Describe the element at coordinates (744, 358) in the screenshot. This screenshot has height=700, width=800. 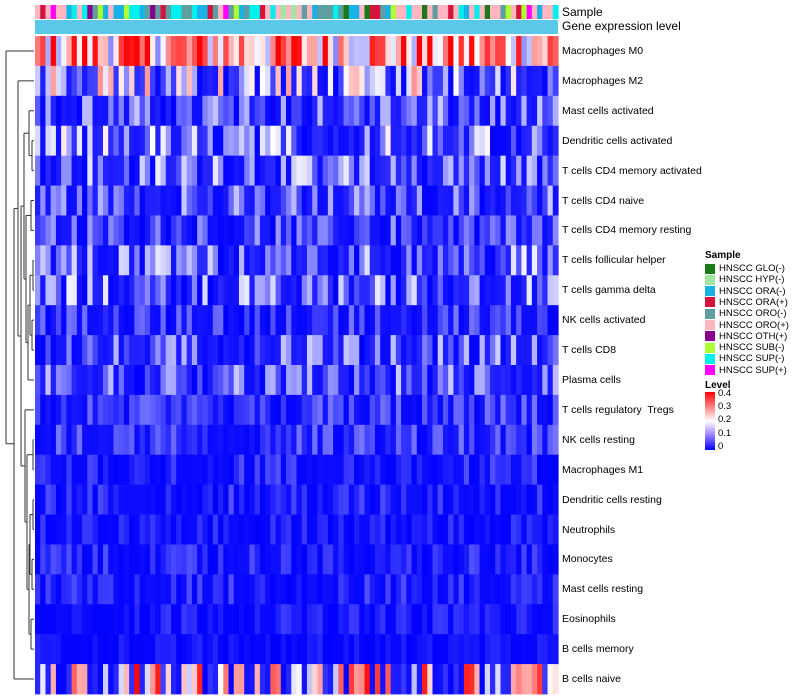
I see `legend-item: HNSCC SUP(-)` at that location.